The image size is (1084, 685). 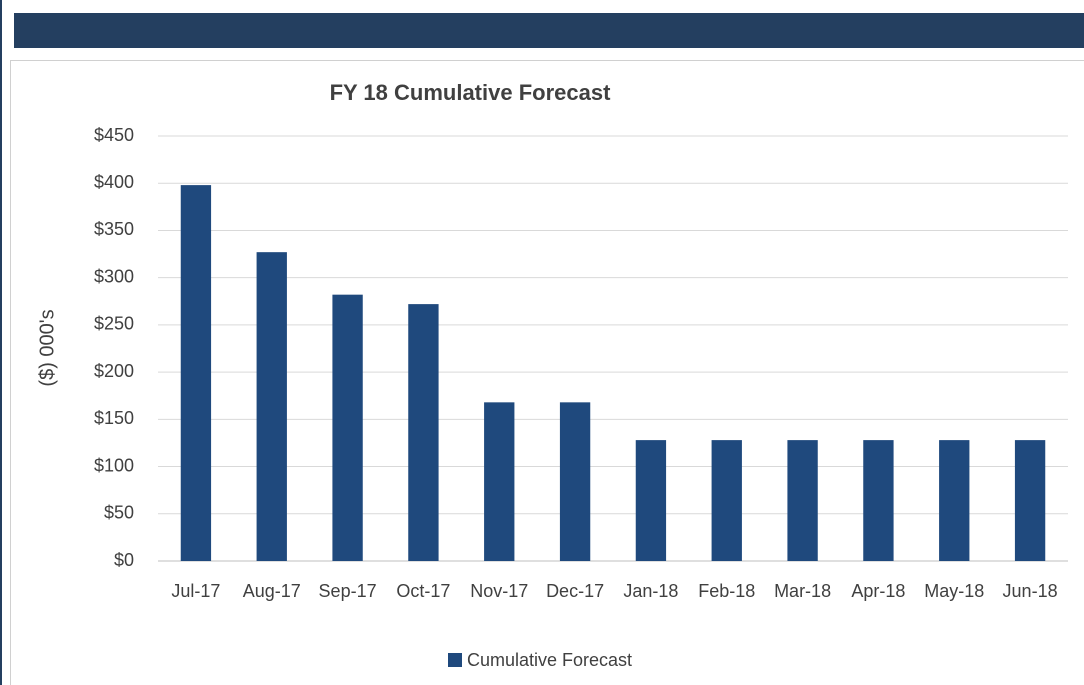 What do you see at coordinates (272, 591) in the screenshot?
I see `x-tick-label: Aug-17` at bounding box center [272, 591].